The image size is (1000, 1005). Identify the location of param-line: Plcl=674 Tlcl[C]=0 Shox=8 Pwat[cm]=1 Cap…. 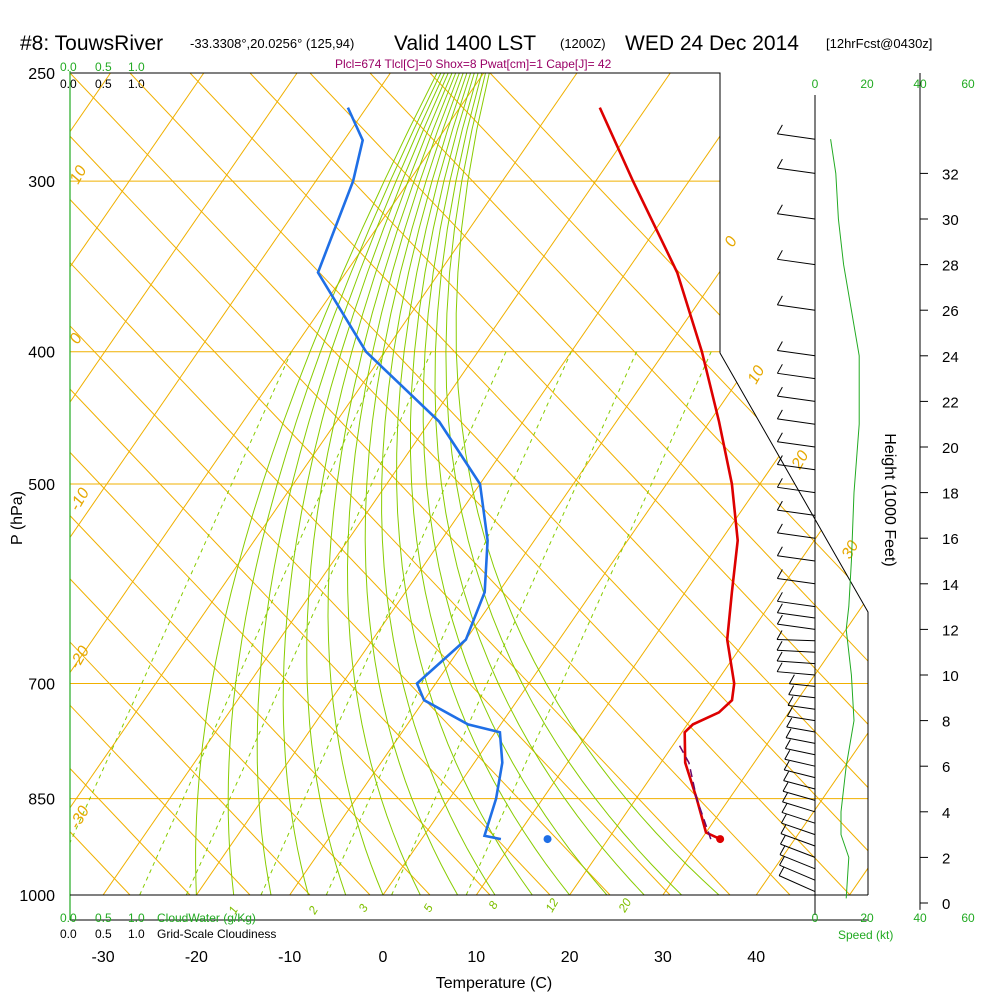
(473, 64).